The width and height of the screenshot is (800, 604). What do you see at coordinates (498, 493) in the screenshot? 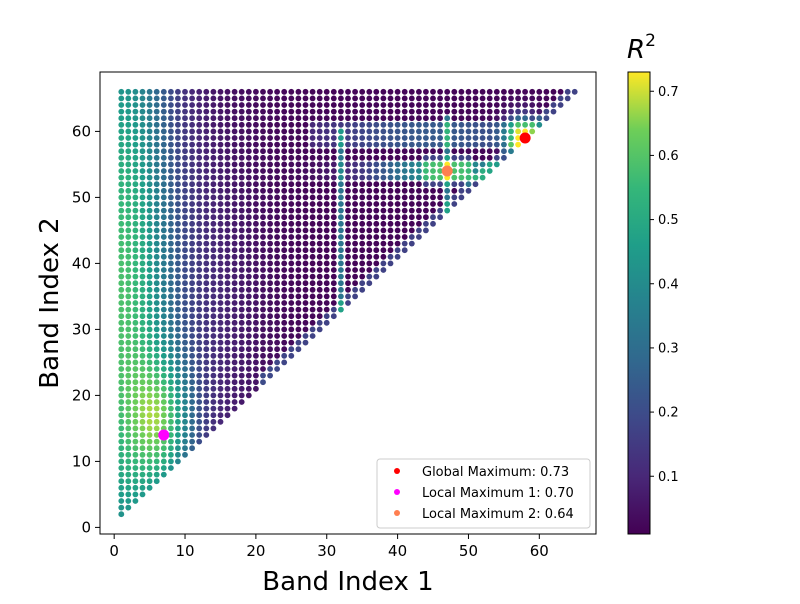
I see `legend-label: Local Maximum 1: 0.70` at bounding box center [498, 493].